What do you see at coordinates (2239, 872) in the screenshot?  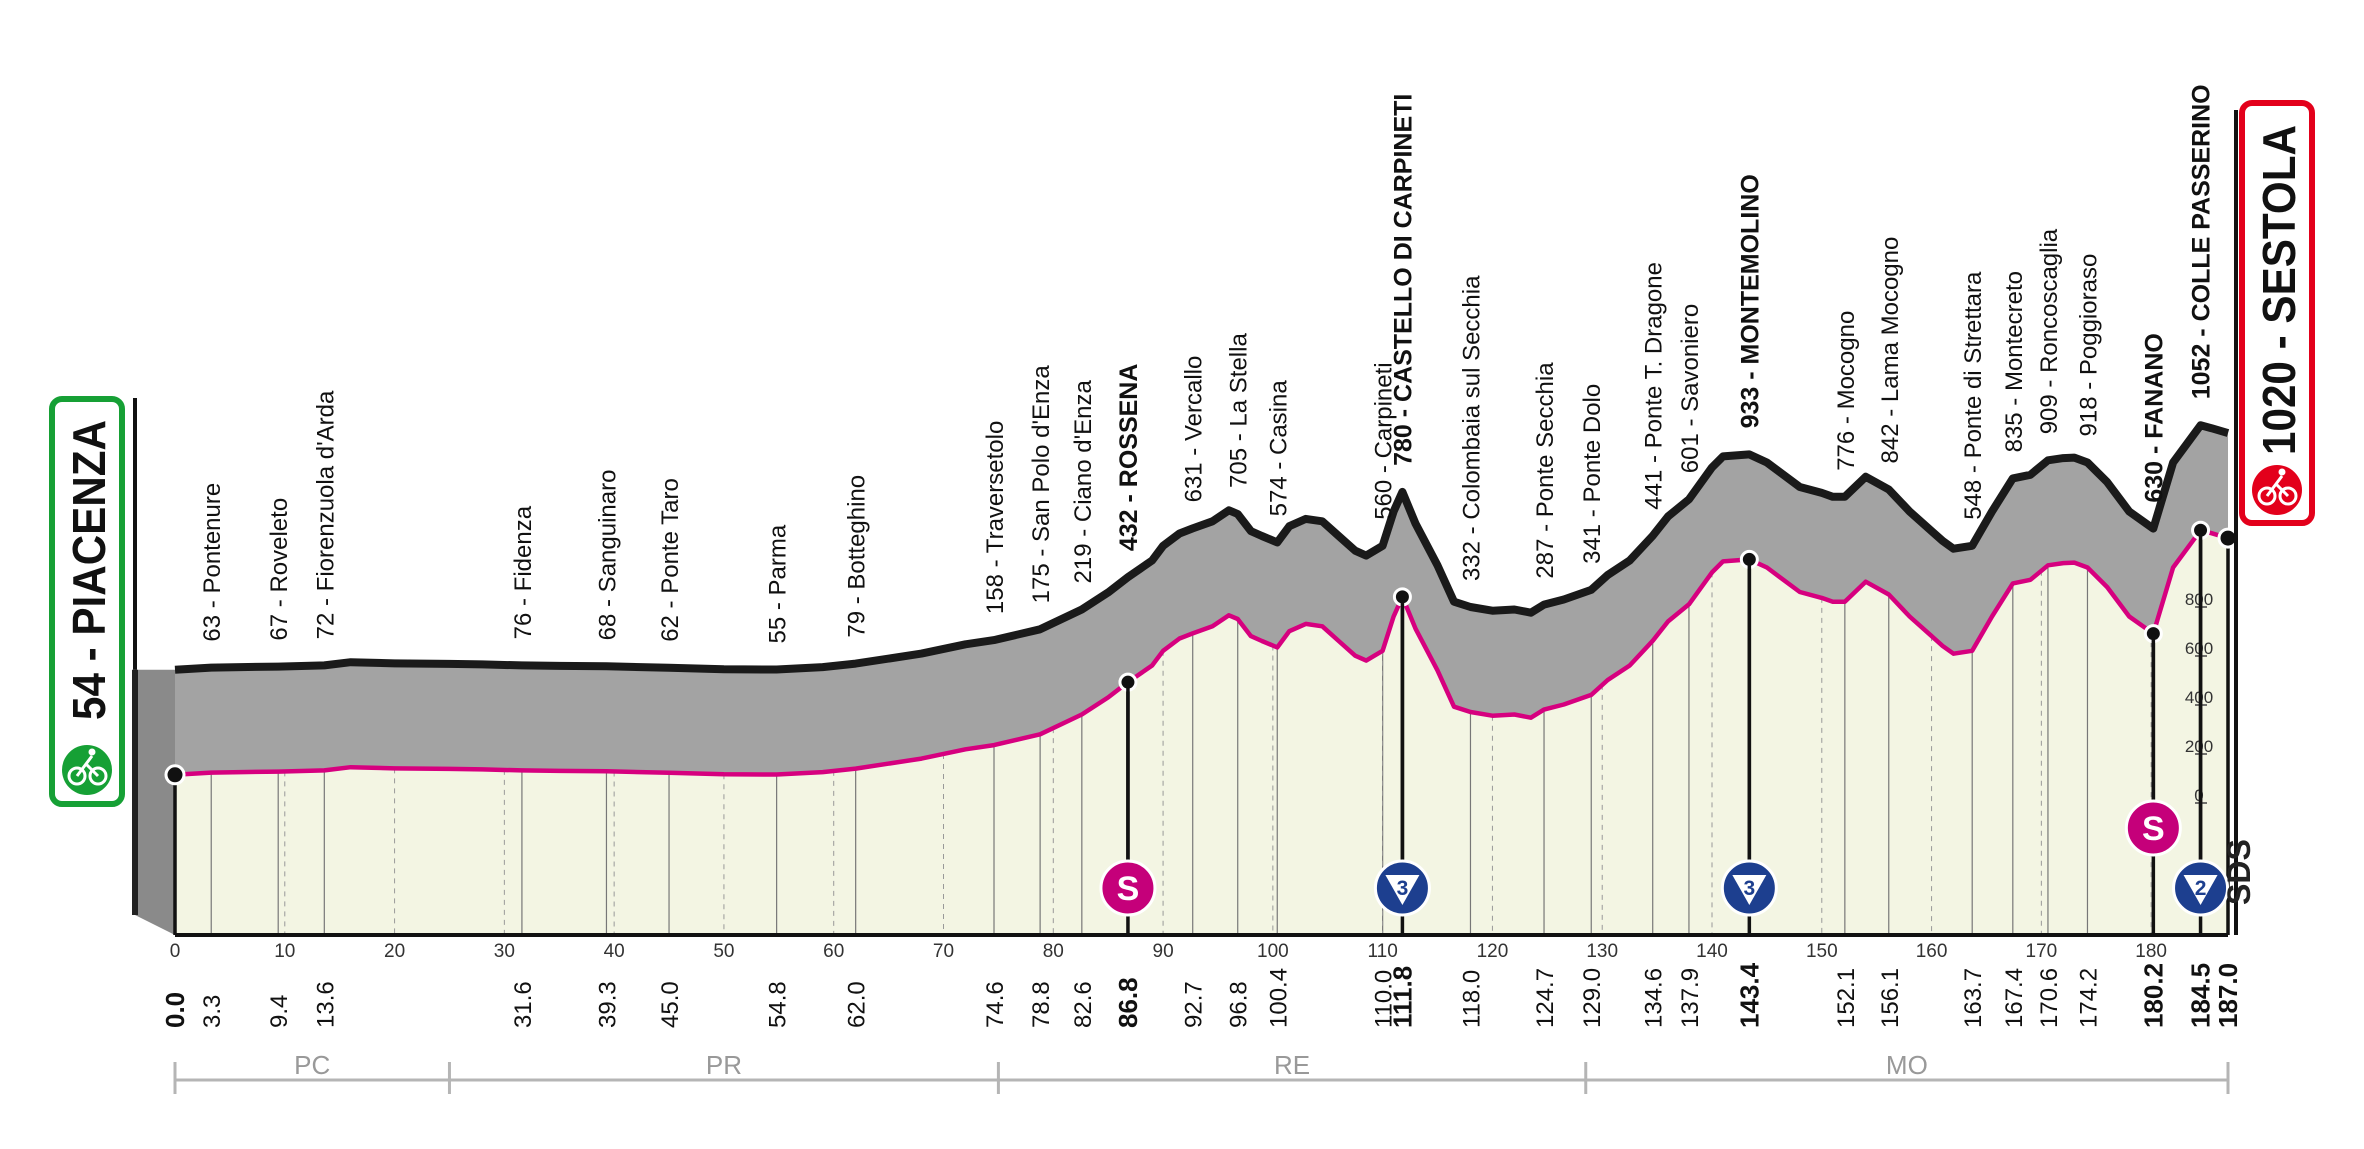 I see `sds-logo: SDS` at bounding box center [2239, 872].